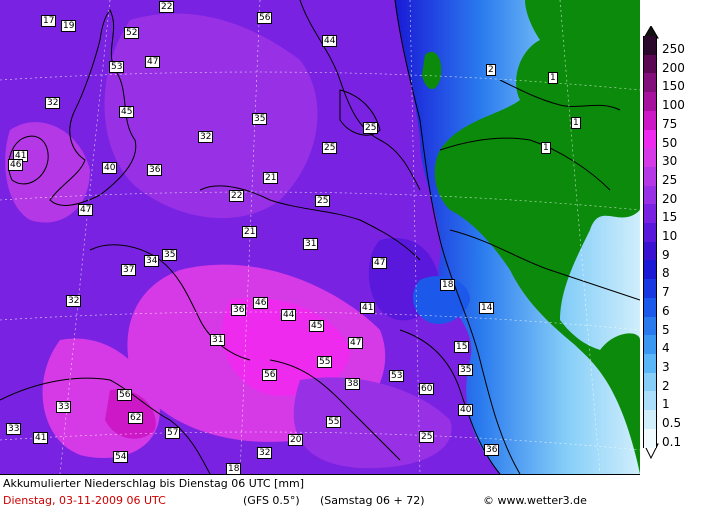  What do you see at coordinates (666, 366) in the screenshot?
I see `legend-label: 3` at bounding box center [666, 366].